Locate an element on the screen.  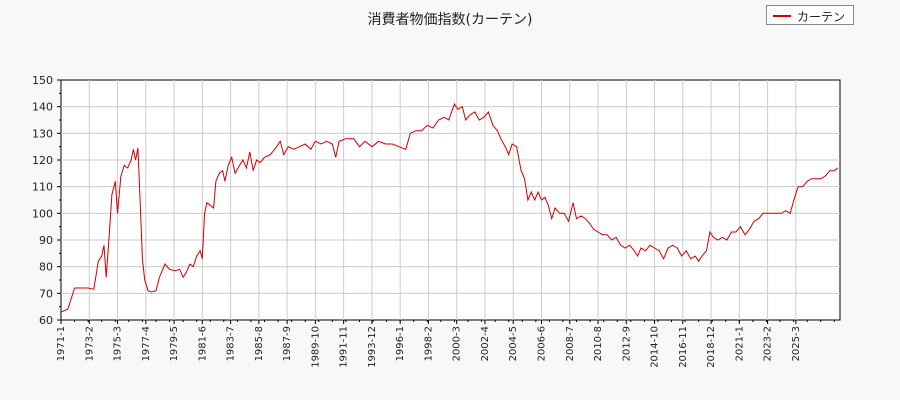
x-tick-label: 1987-9 is located at coordinates (287, 343).